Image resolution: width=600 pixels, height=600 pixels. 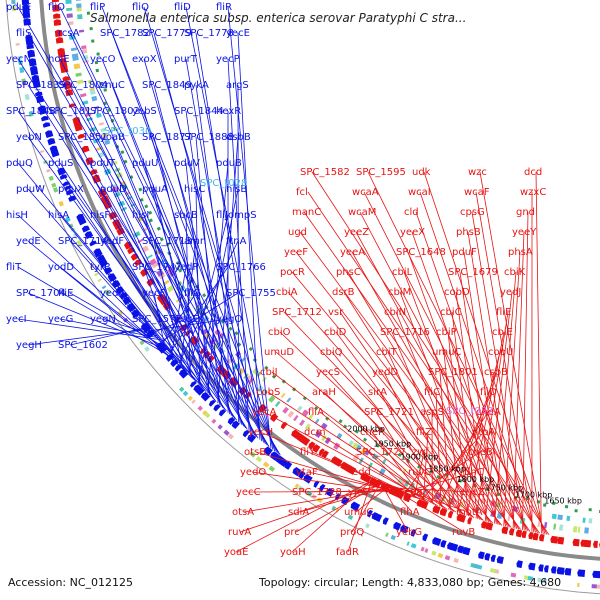 What do you see at coordinates (223, 183) in the screenshot?
I see `trna-label: SPC_t028` at bounding box center [223, 183].